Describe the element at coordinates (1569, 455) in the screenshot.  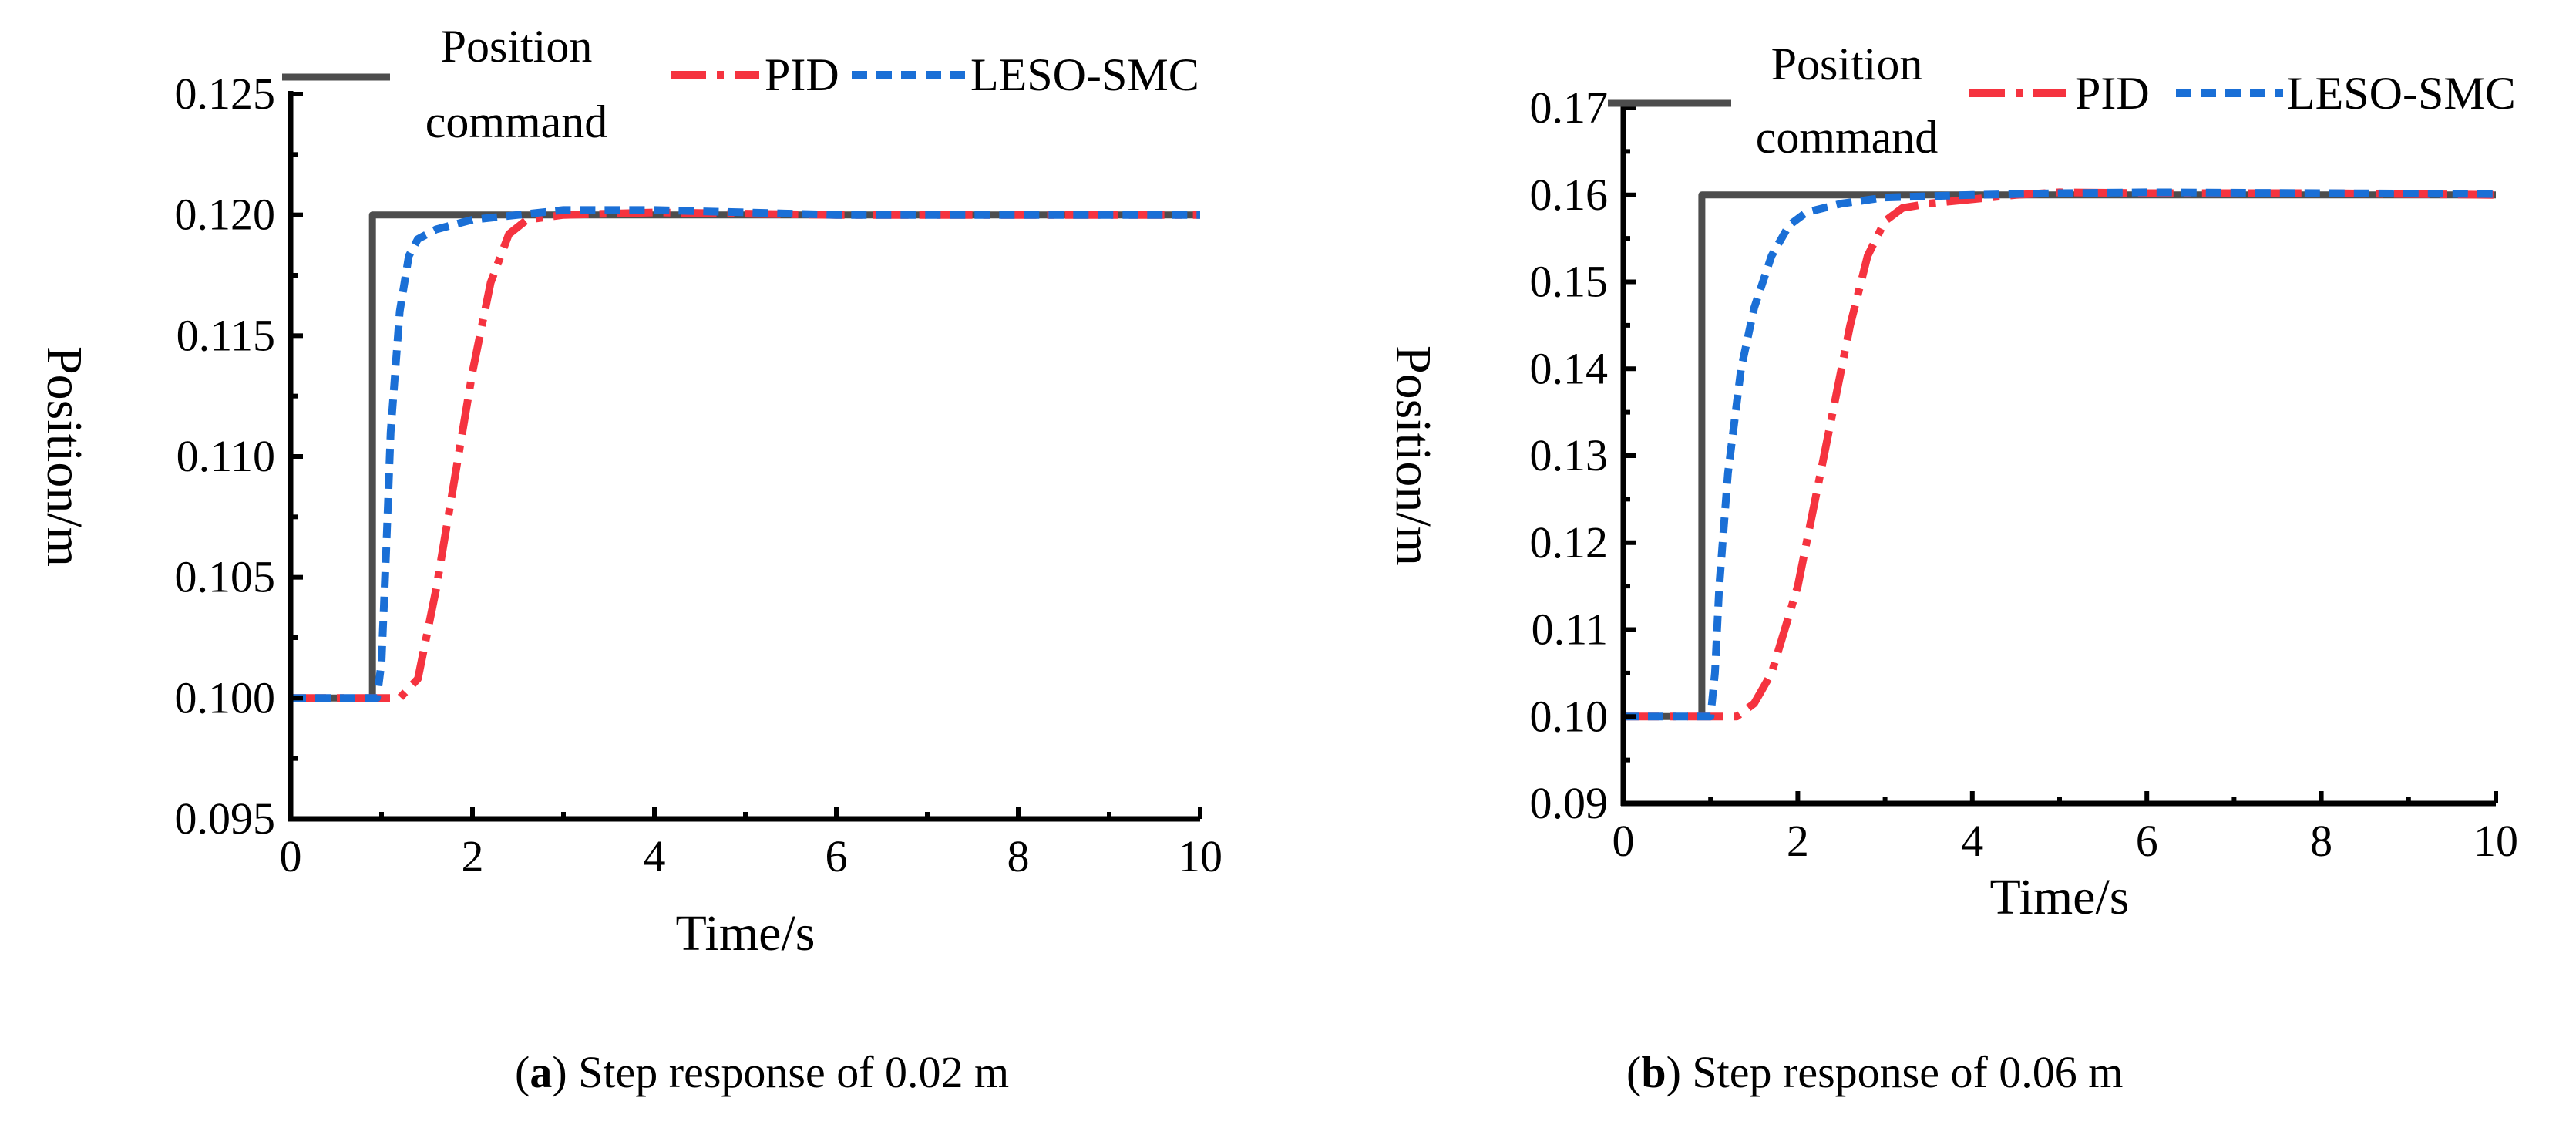
I see `y-tick-label: 0.13` at that location.